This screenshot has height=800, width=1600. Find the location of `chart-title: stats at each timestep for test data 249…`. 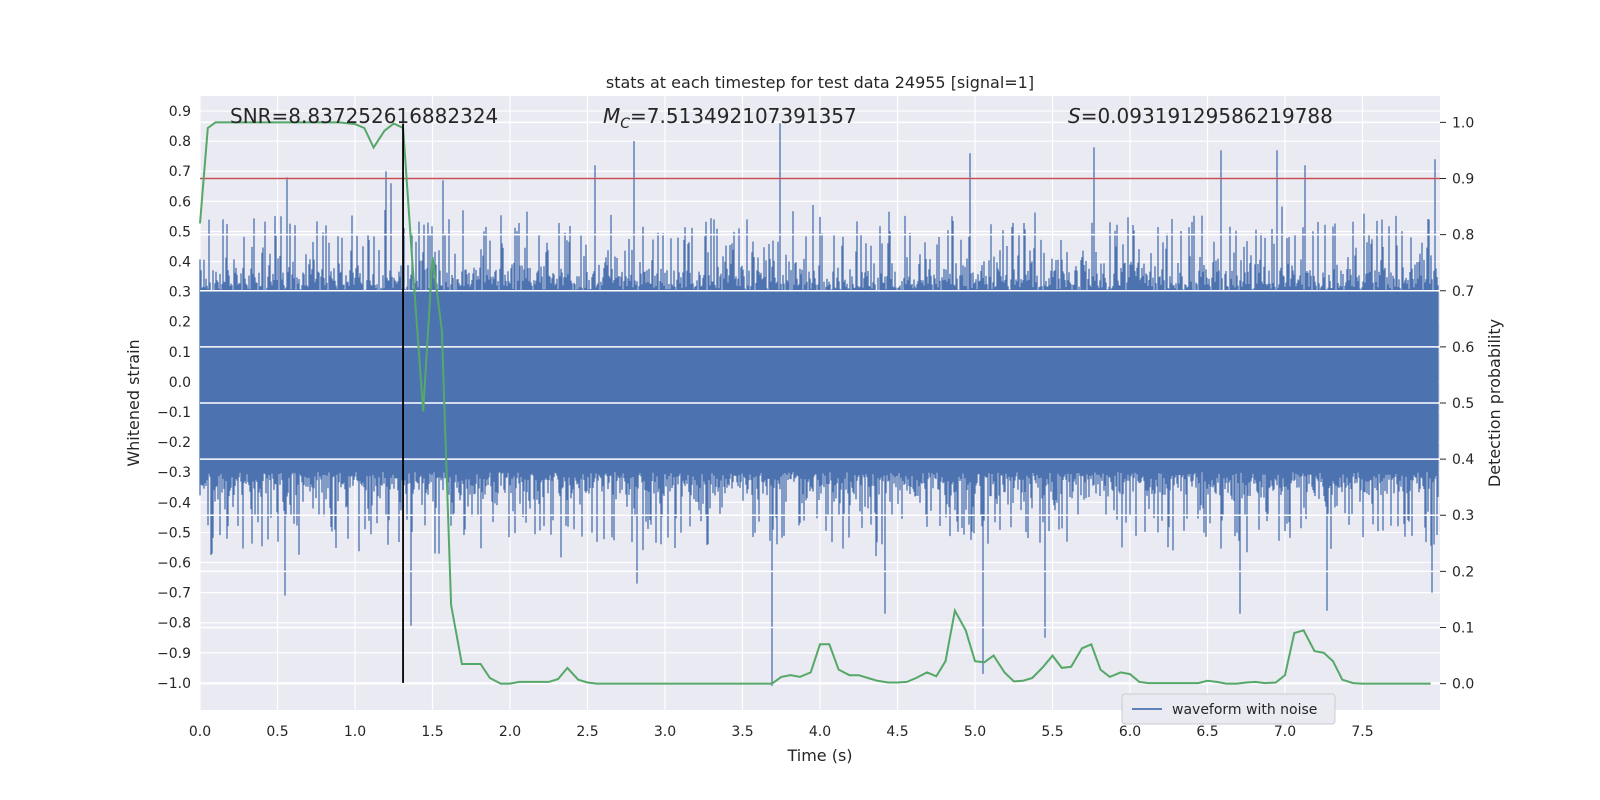

chart-title: stats at each timestep for test data 249… is located at coordinates (820, 82).